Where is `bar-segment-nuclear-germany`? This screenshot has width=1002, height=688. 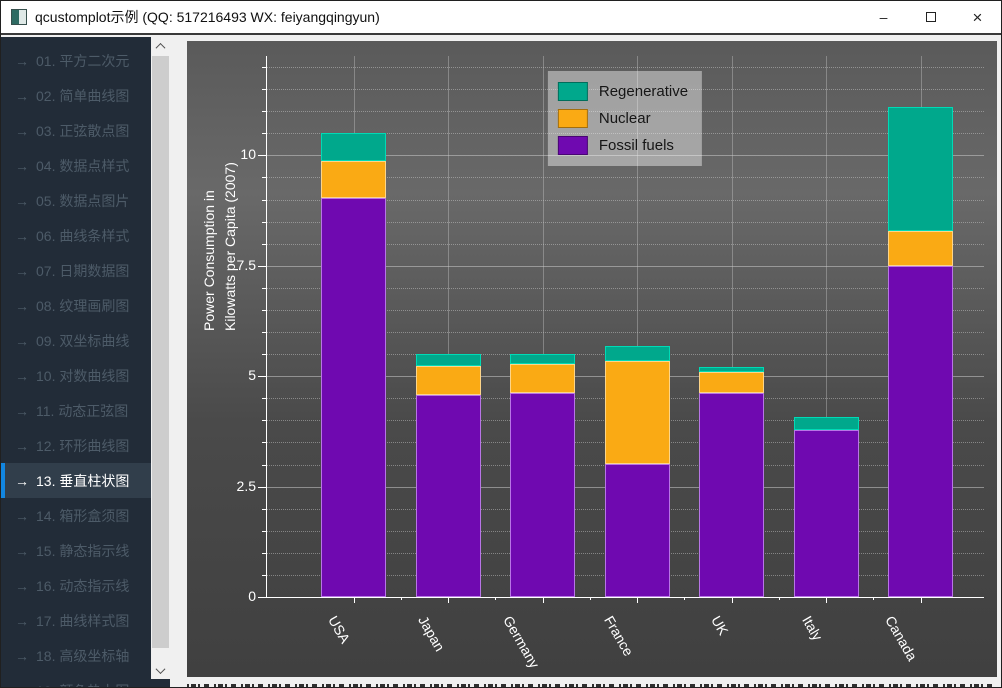 bar-segment-nuclear-germany is located at coordinates (542, 378).